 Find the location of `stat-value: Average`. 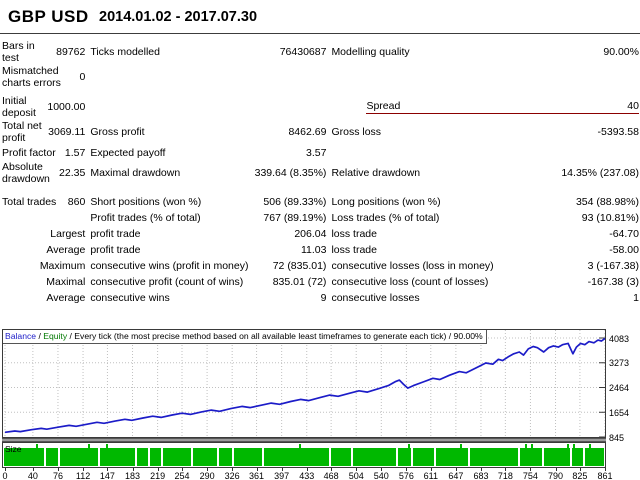

stat-value: Average is located at coordinates (66, 297).